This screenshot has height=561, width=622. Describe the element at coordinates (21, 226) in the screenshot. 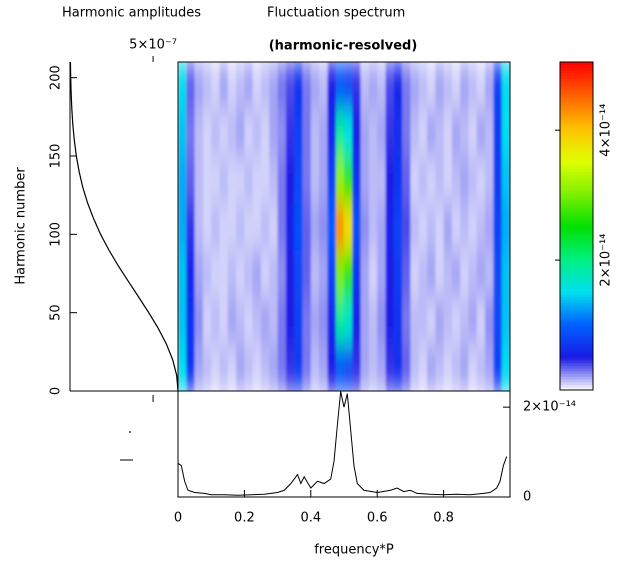

I see `y-axis-label: Harmonic number` at that location.